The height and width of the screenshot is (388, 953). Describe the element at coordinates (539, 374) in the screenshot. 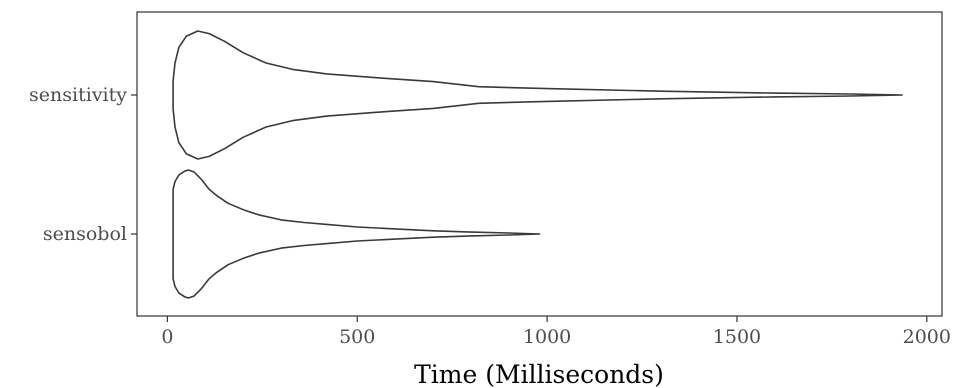

I see `x-axis-title: Time (Milliseconds)` at that location.